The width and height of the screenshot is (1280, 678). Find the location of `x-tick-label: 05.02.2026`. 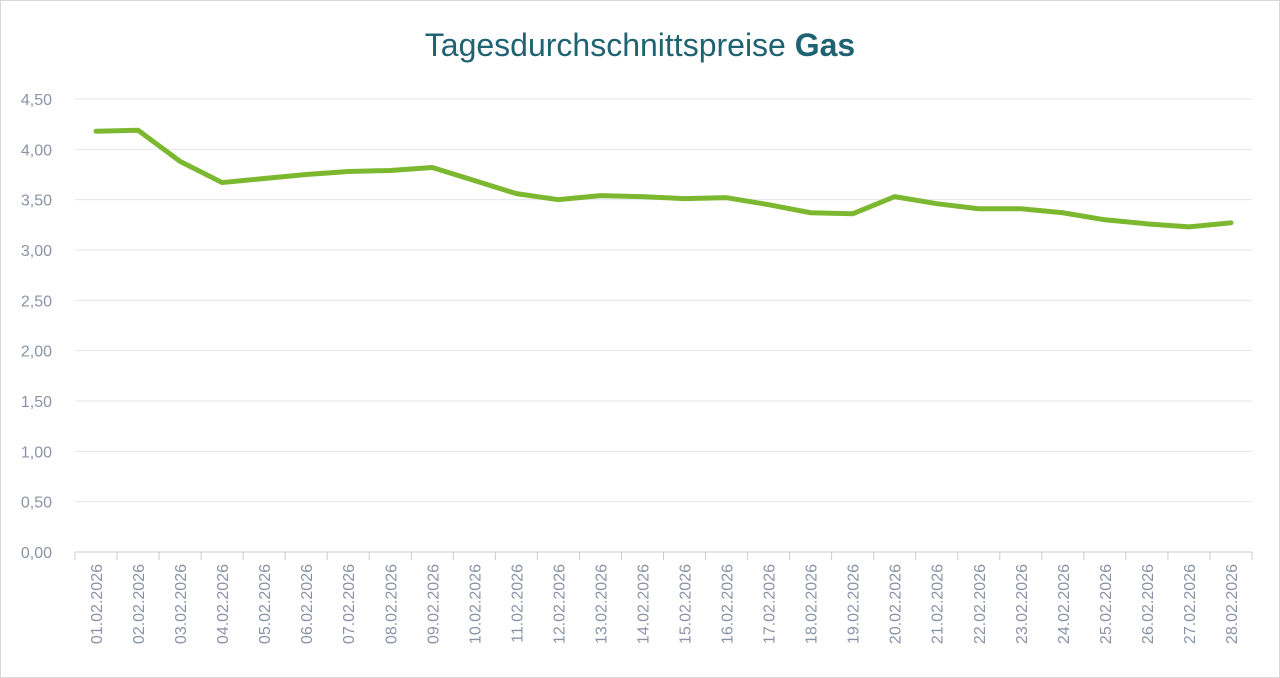

x-tick-label: 05.02.2026 is located at coordinates (265, 604).